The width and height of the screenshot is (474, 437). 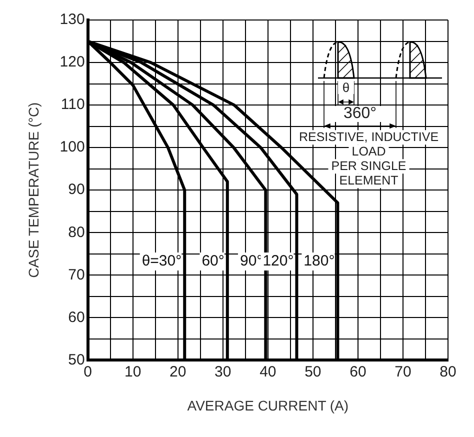 What do you see at coordinates (72, 105) in the screenshot?
I see `y-tick-label: 110` at bounding box center [72, 105].